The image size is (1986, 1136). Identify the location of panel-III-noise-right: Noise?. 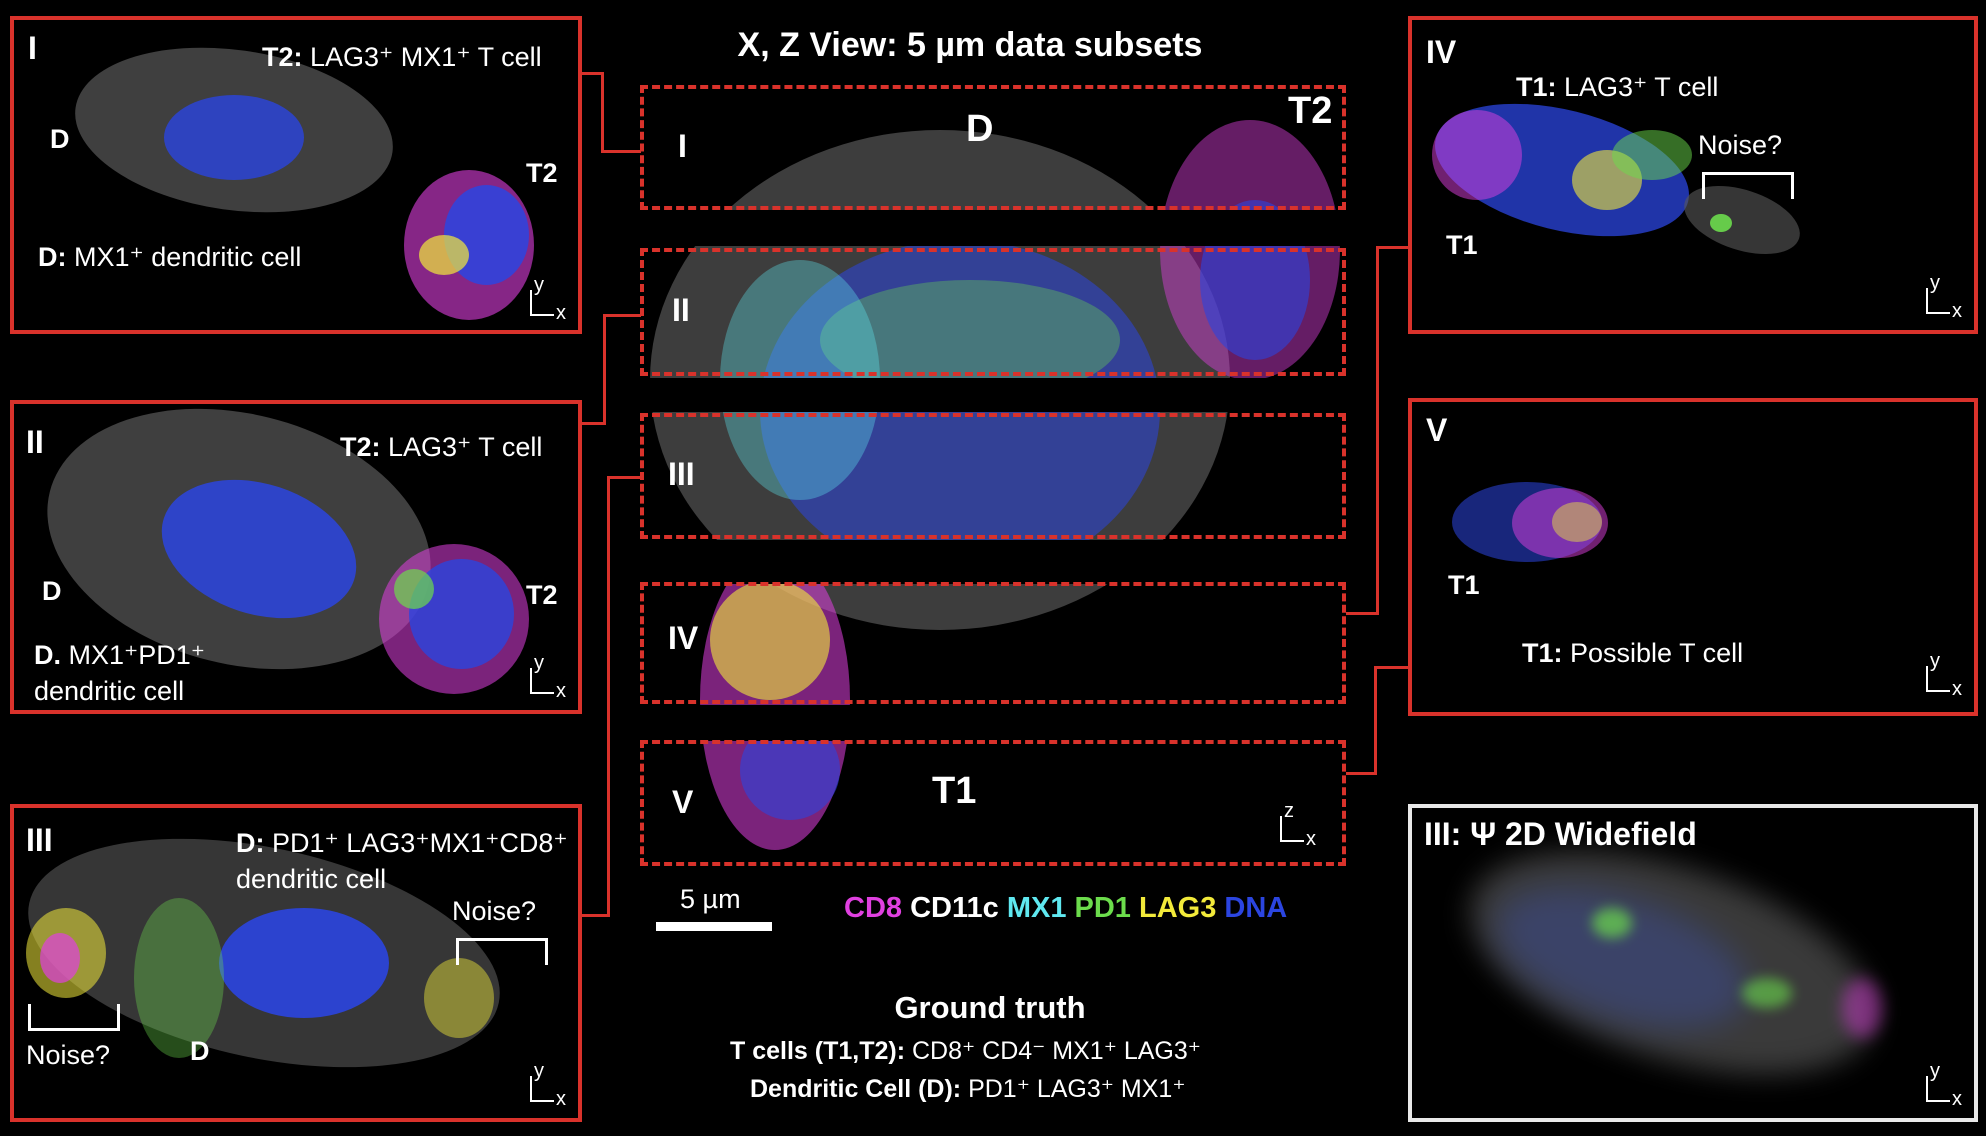
(494, 911).